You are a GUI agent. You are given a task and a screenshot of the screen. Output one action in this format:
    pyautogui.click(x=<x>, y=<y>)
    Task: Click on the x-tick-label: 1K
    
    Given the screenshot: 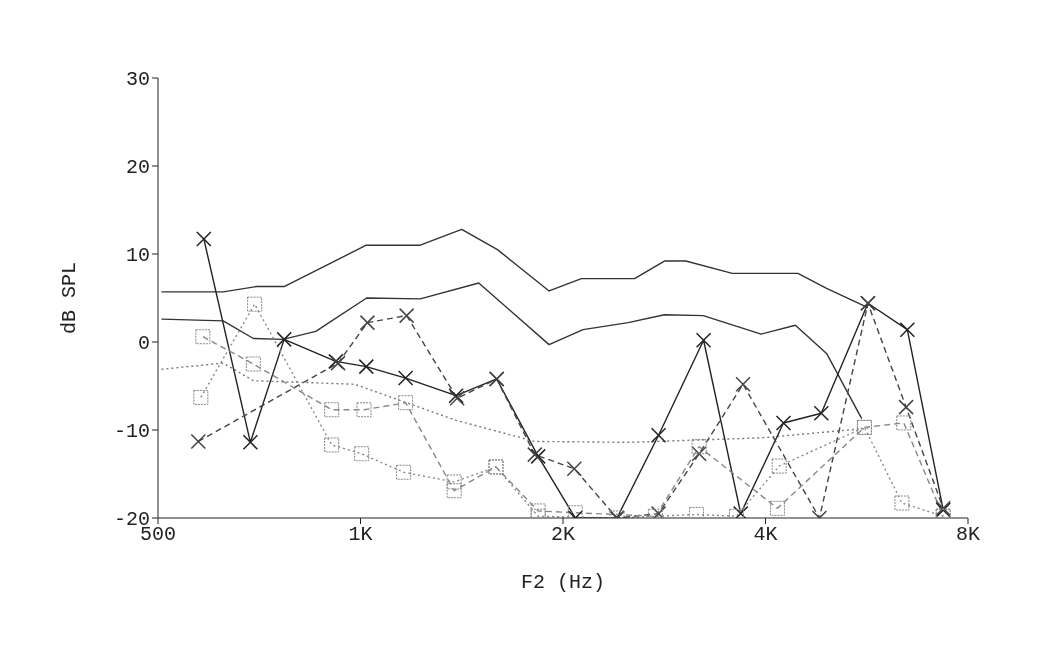 What is the action you would take?
    pyautogui.click(x=360, y=535)
    